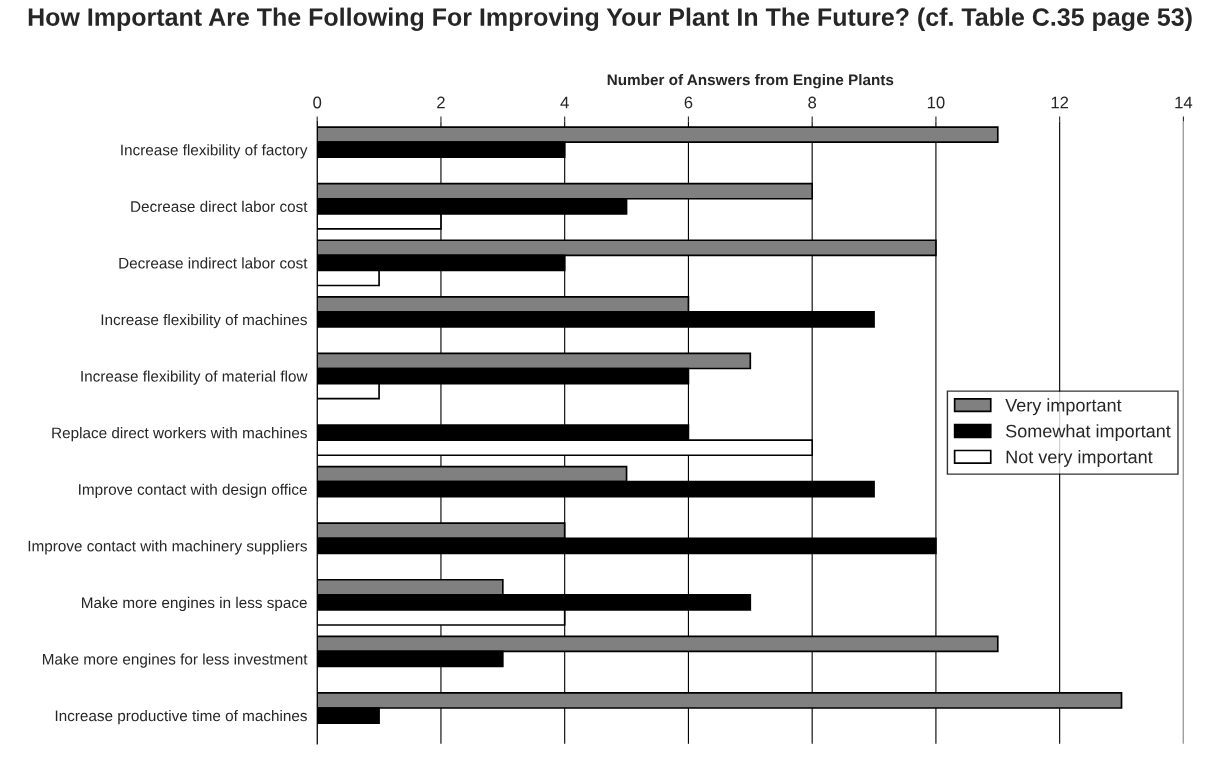  What do you see at coordinates (193, 490) in the screenshot?
I see `y-tick-label: Improve contact with design office` at bounding box center [193, 490].